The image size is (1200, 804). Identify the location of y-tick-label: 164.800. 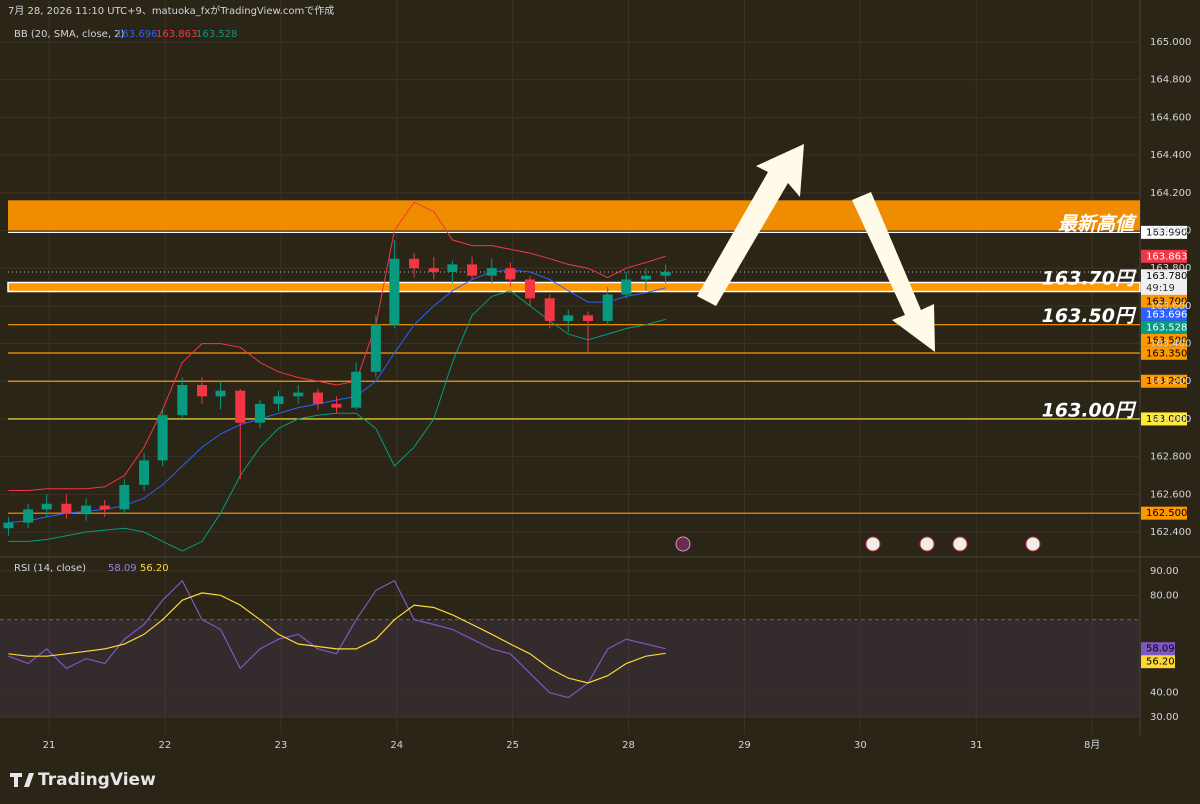
(1170, 80).